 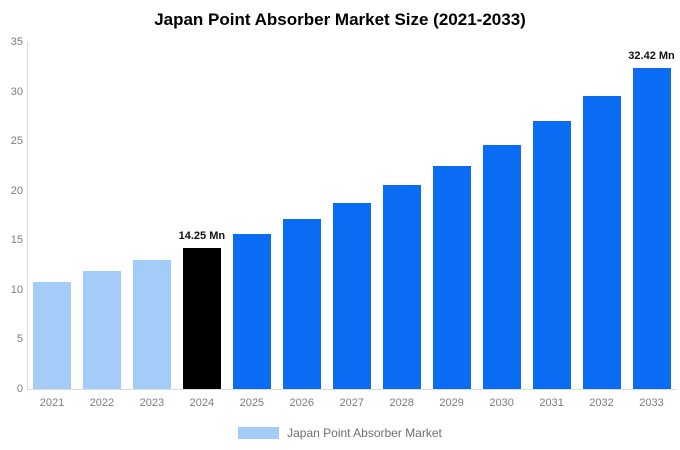 What do you see at coordinates (16, 91) in the screenshot?
I see `y-tick-label: 30` at bounding box center [16, 91].